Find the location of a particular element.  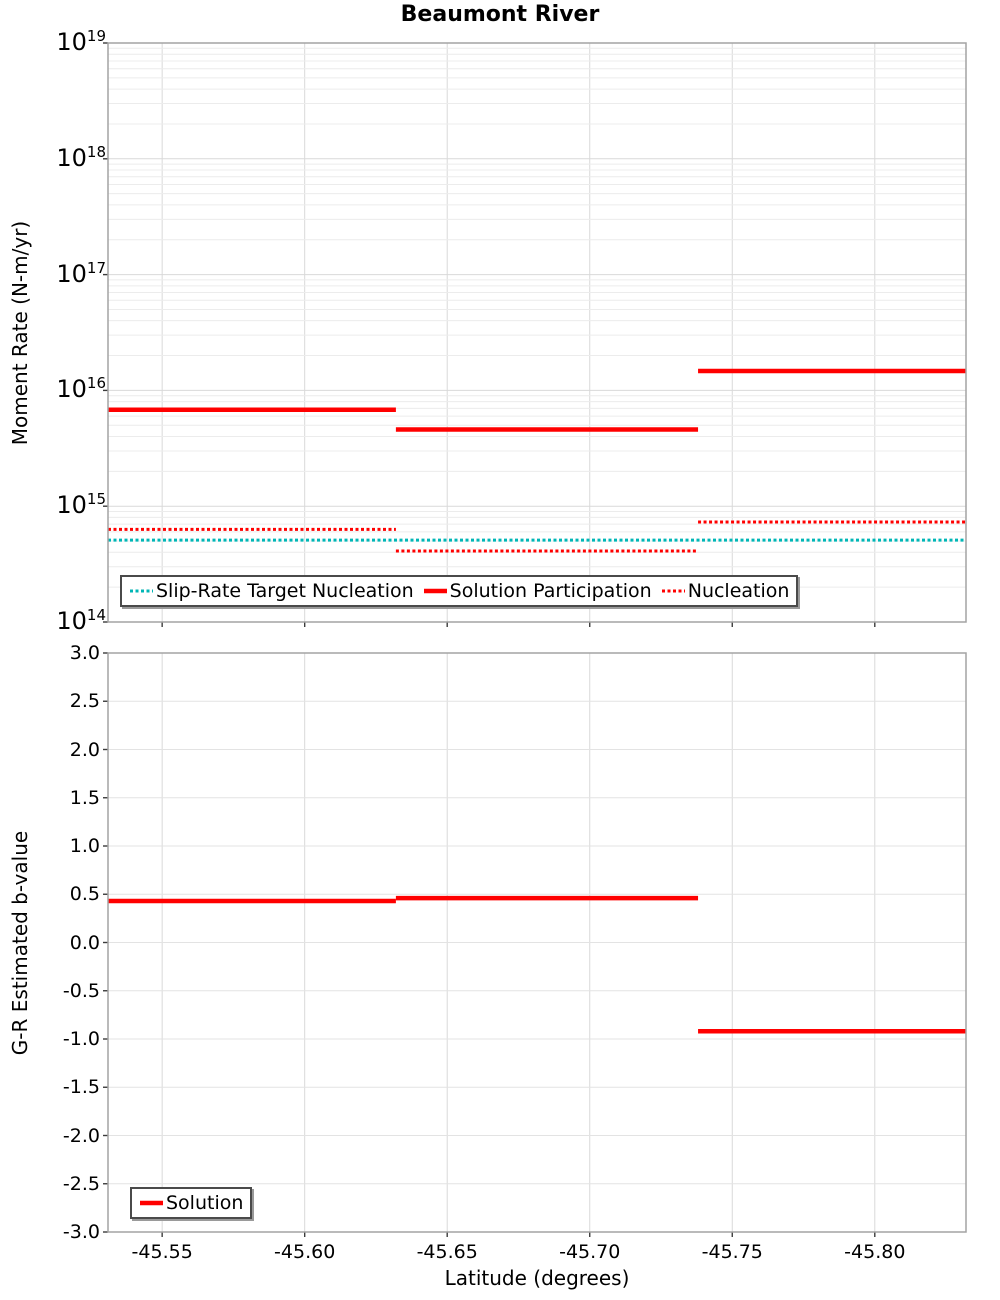

legend-label: Slip-Rate Target Nucleation is located at coordinates (285, 591).